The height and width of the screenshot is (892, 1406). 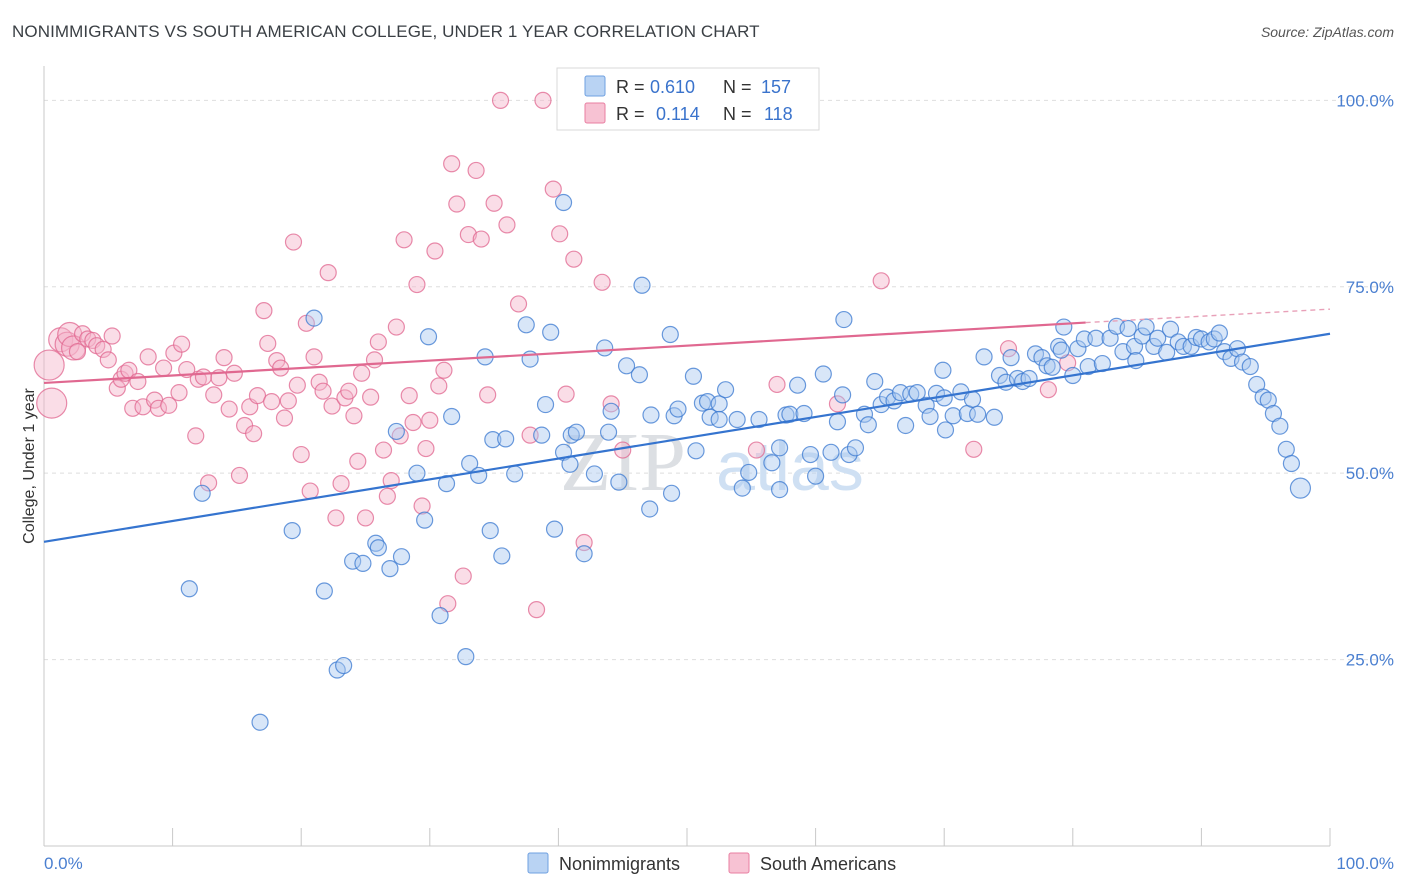 What do you see at coordinates (1370, 473) in the screenshot?
I see `y-tick-label-50: 50.0%` at bounding box center [1370, 473].